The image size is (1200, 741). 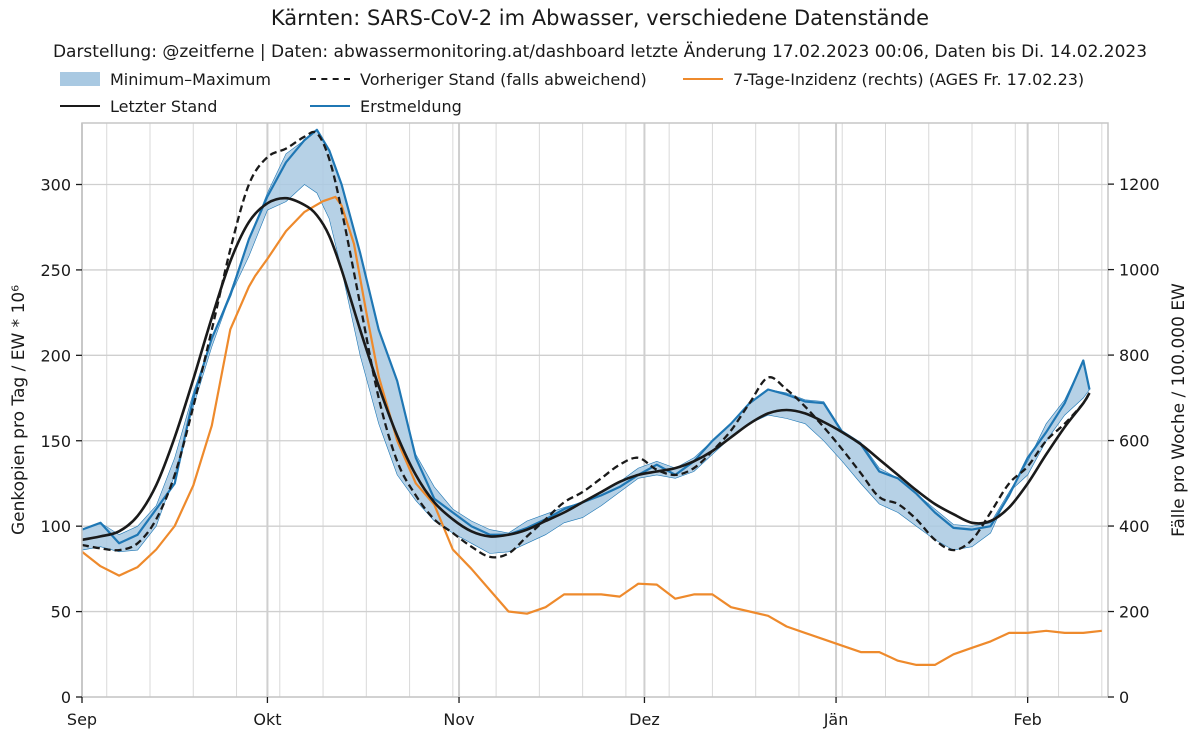 What do you see at coordinates (330, 79) in the screenshot?
I see `legend-swatch-dashed` at bounding box center [330, 79].